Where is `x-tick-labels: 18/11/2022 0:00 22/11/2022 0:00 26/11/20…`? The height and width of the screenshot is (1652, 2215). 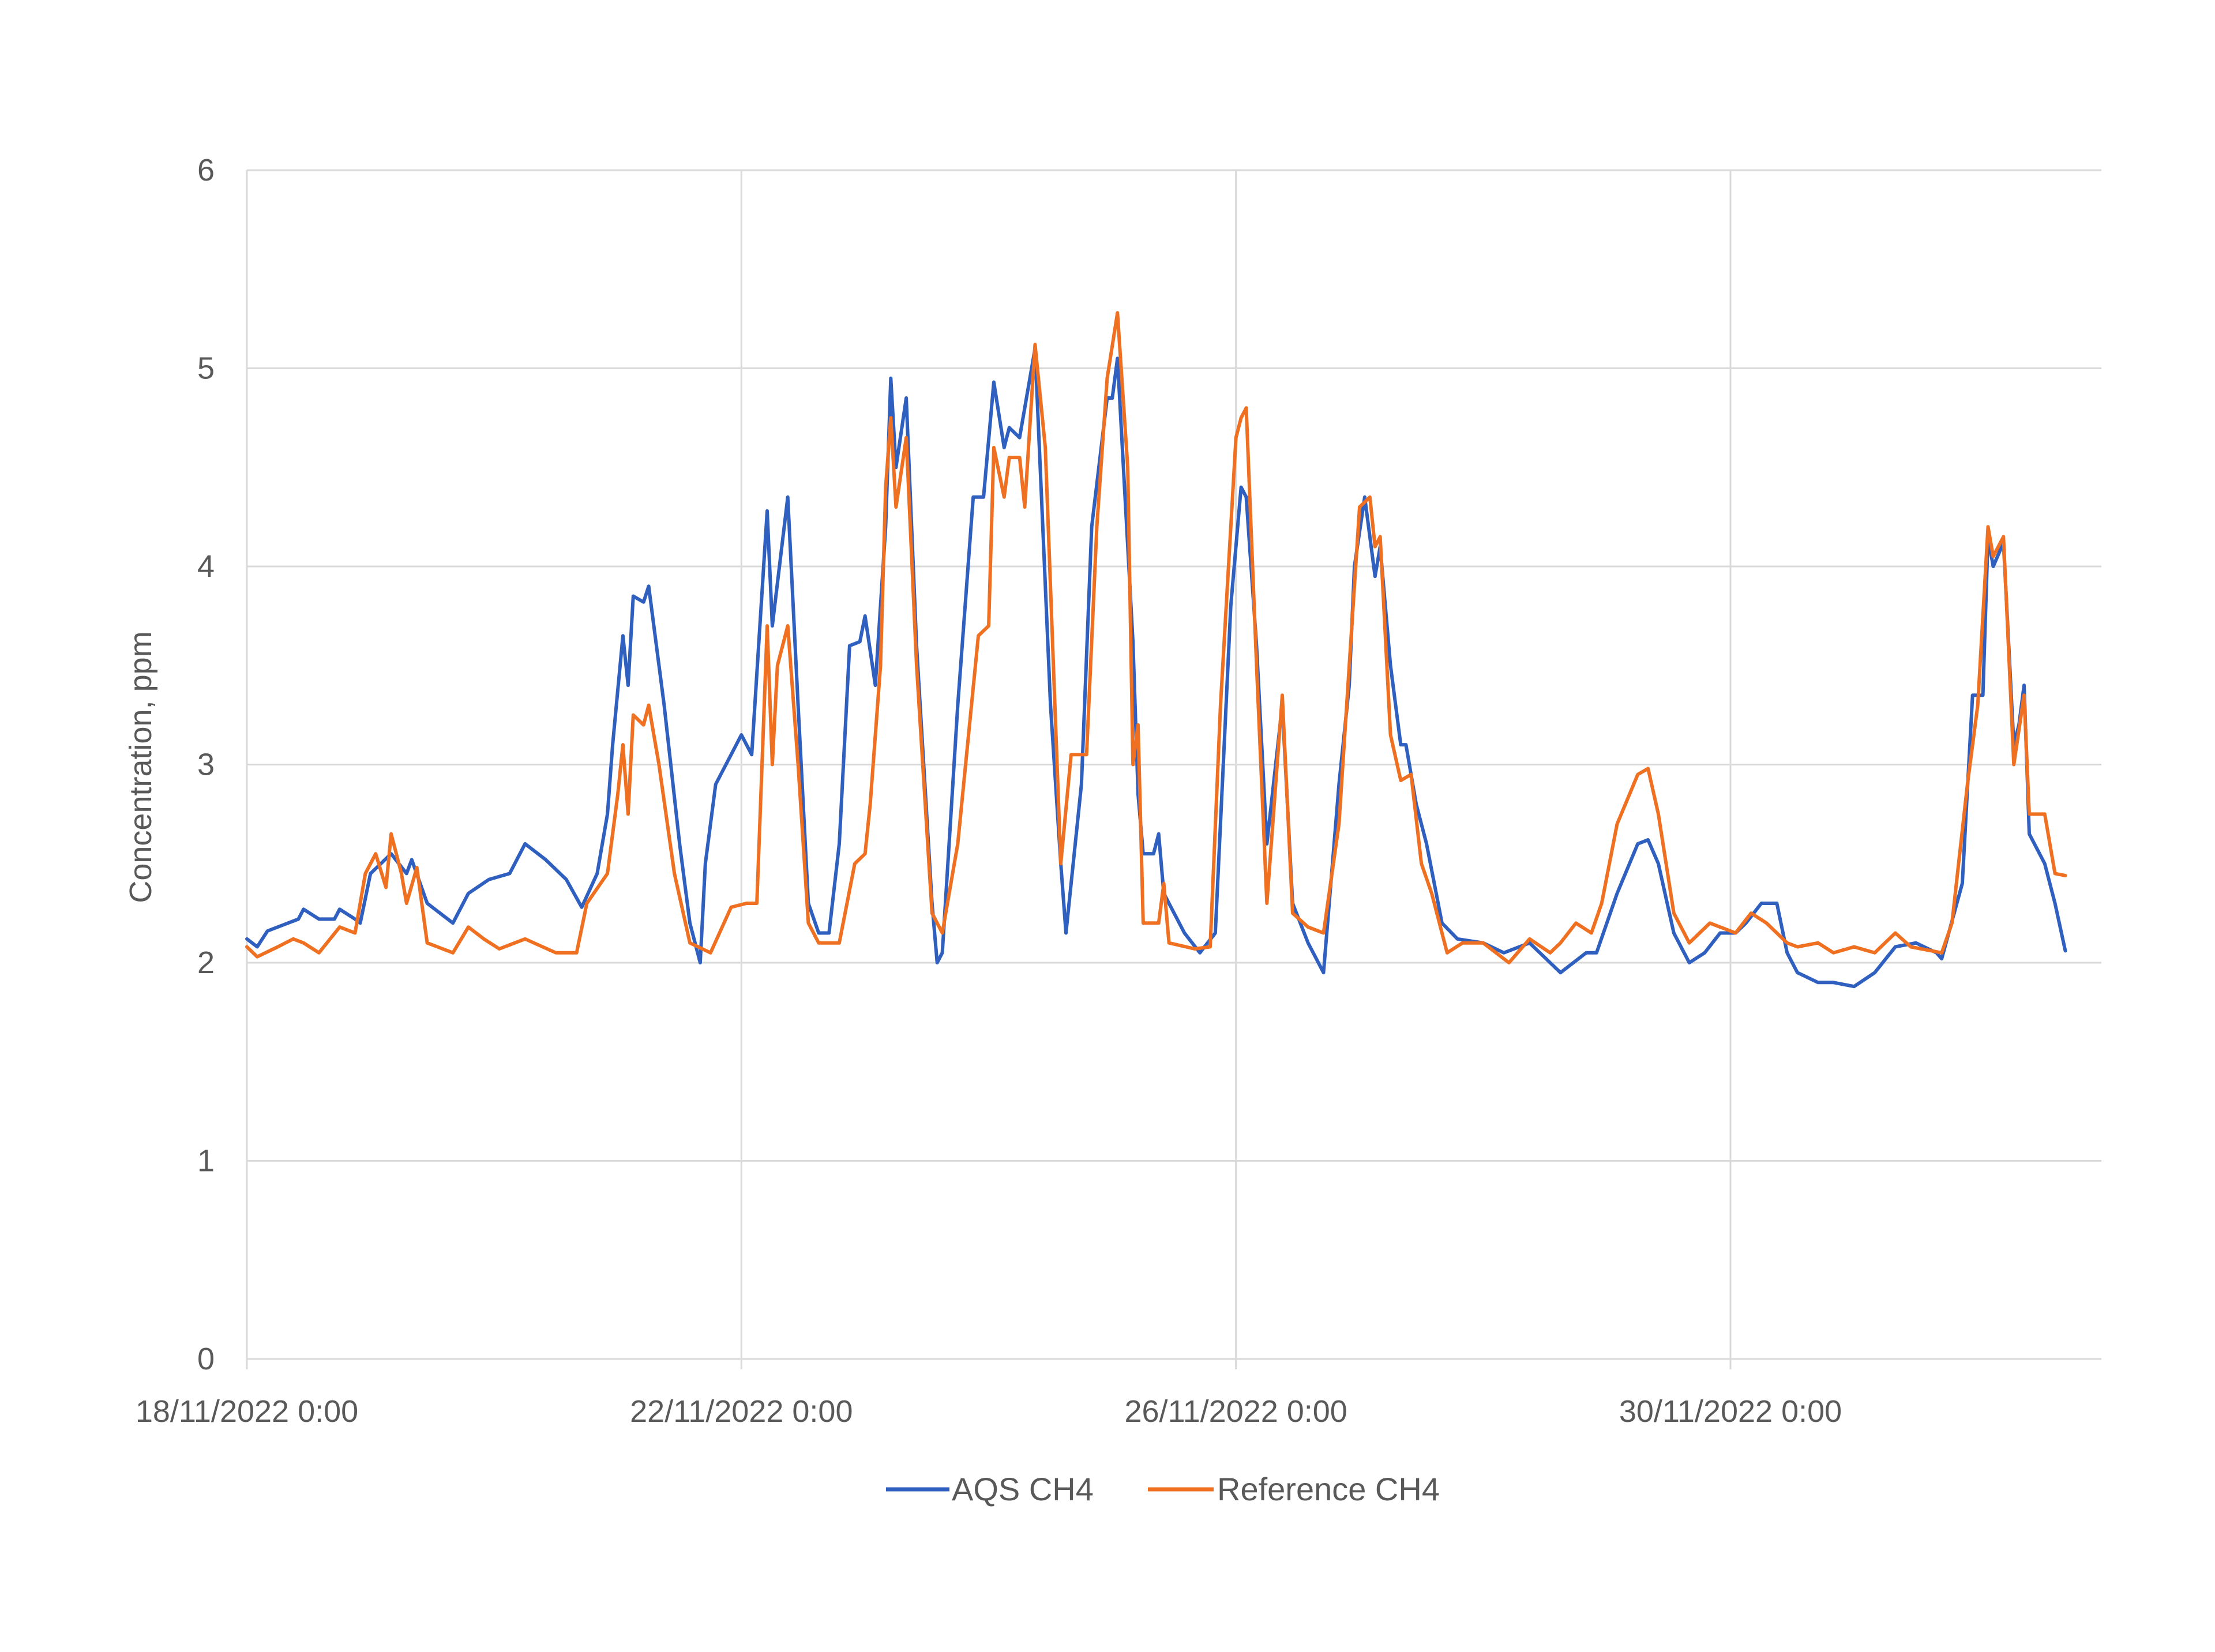 x-tick-labels: 18/11/2022 0:00 22/11/2022 0:00 26/11/20… is located at coordinates (989, 1411).